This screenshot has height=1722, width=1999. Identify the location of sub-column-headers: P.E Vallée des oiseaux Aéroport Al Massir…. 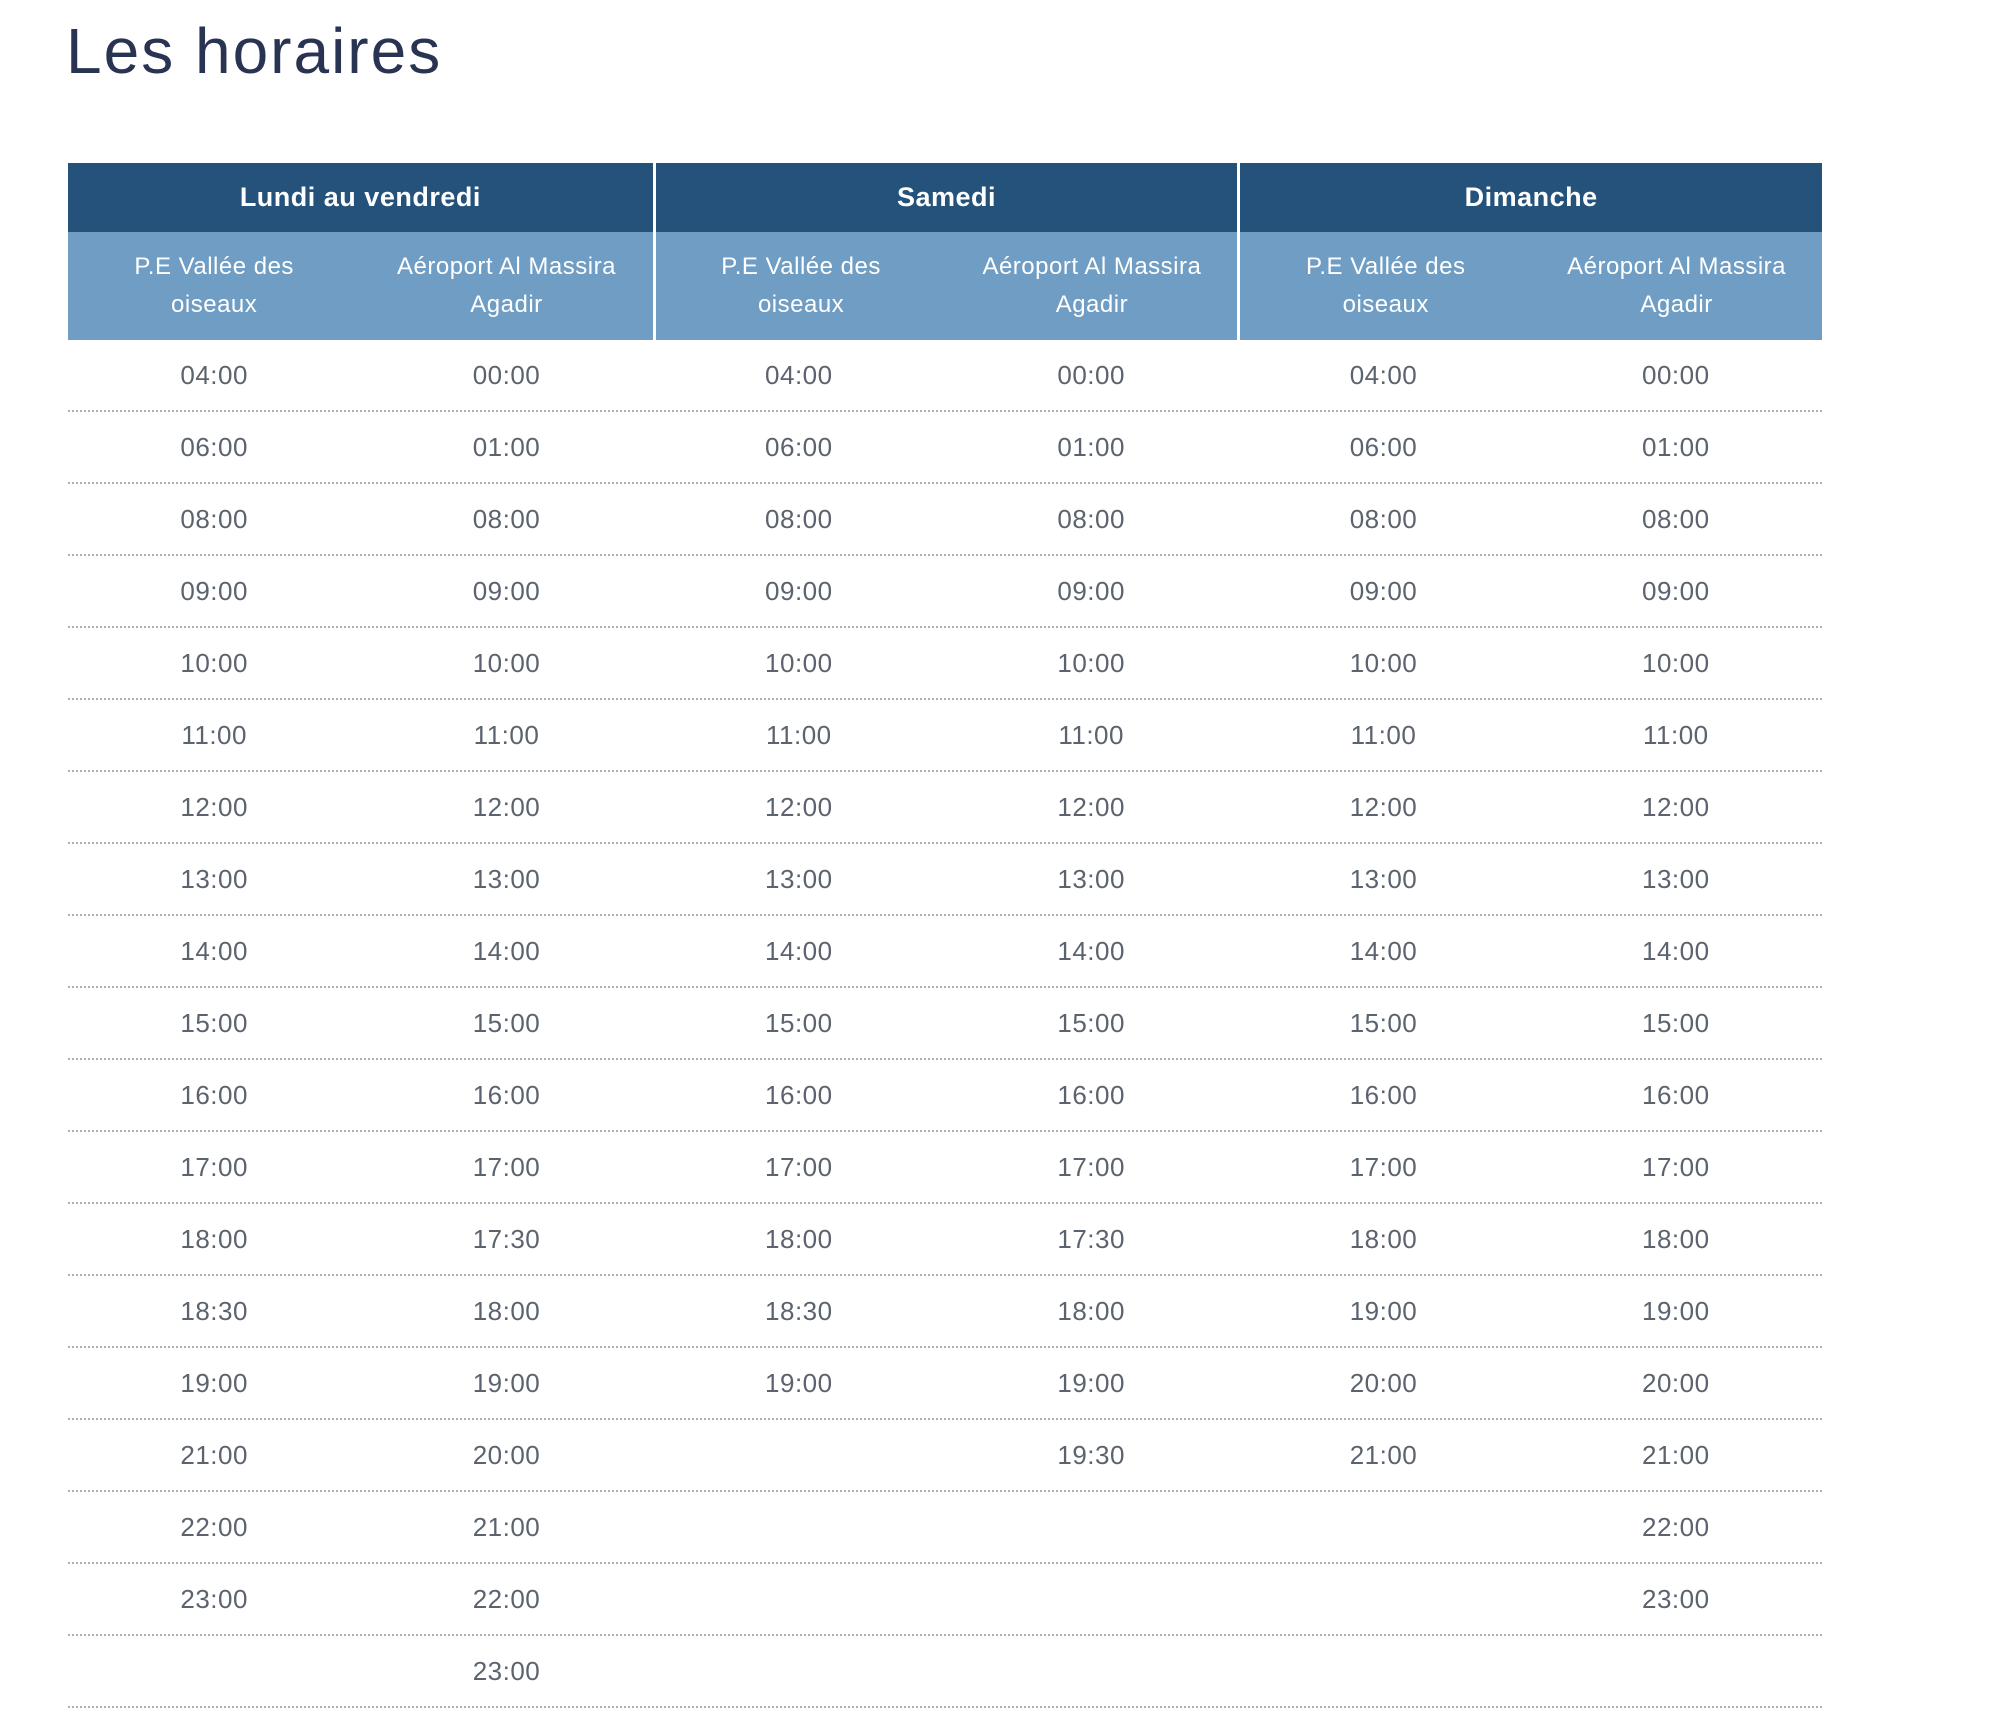
(1531, 286).